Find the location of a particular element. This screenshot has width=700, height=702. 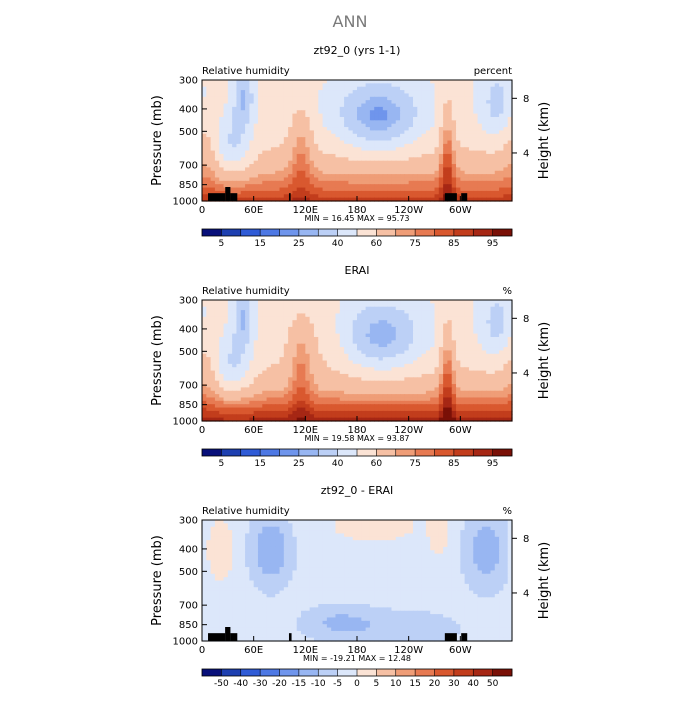

topography-block is located at coordinates (233, 197).